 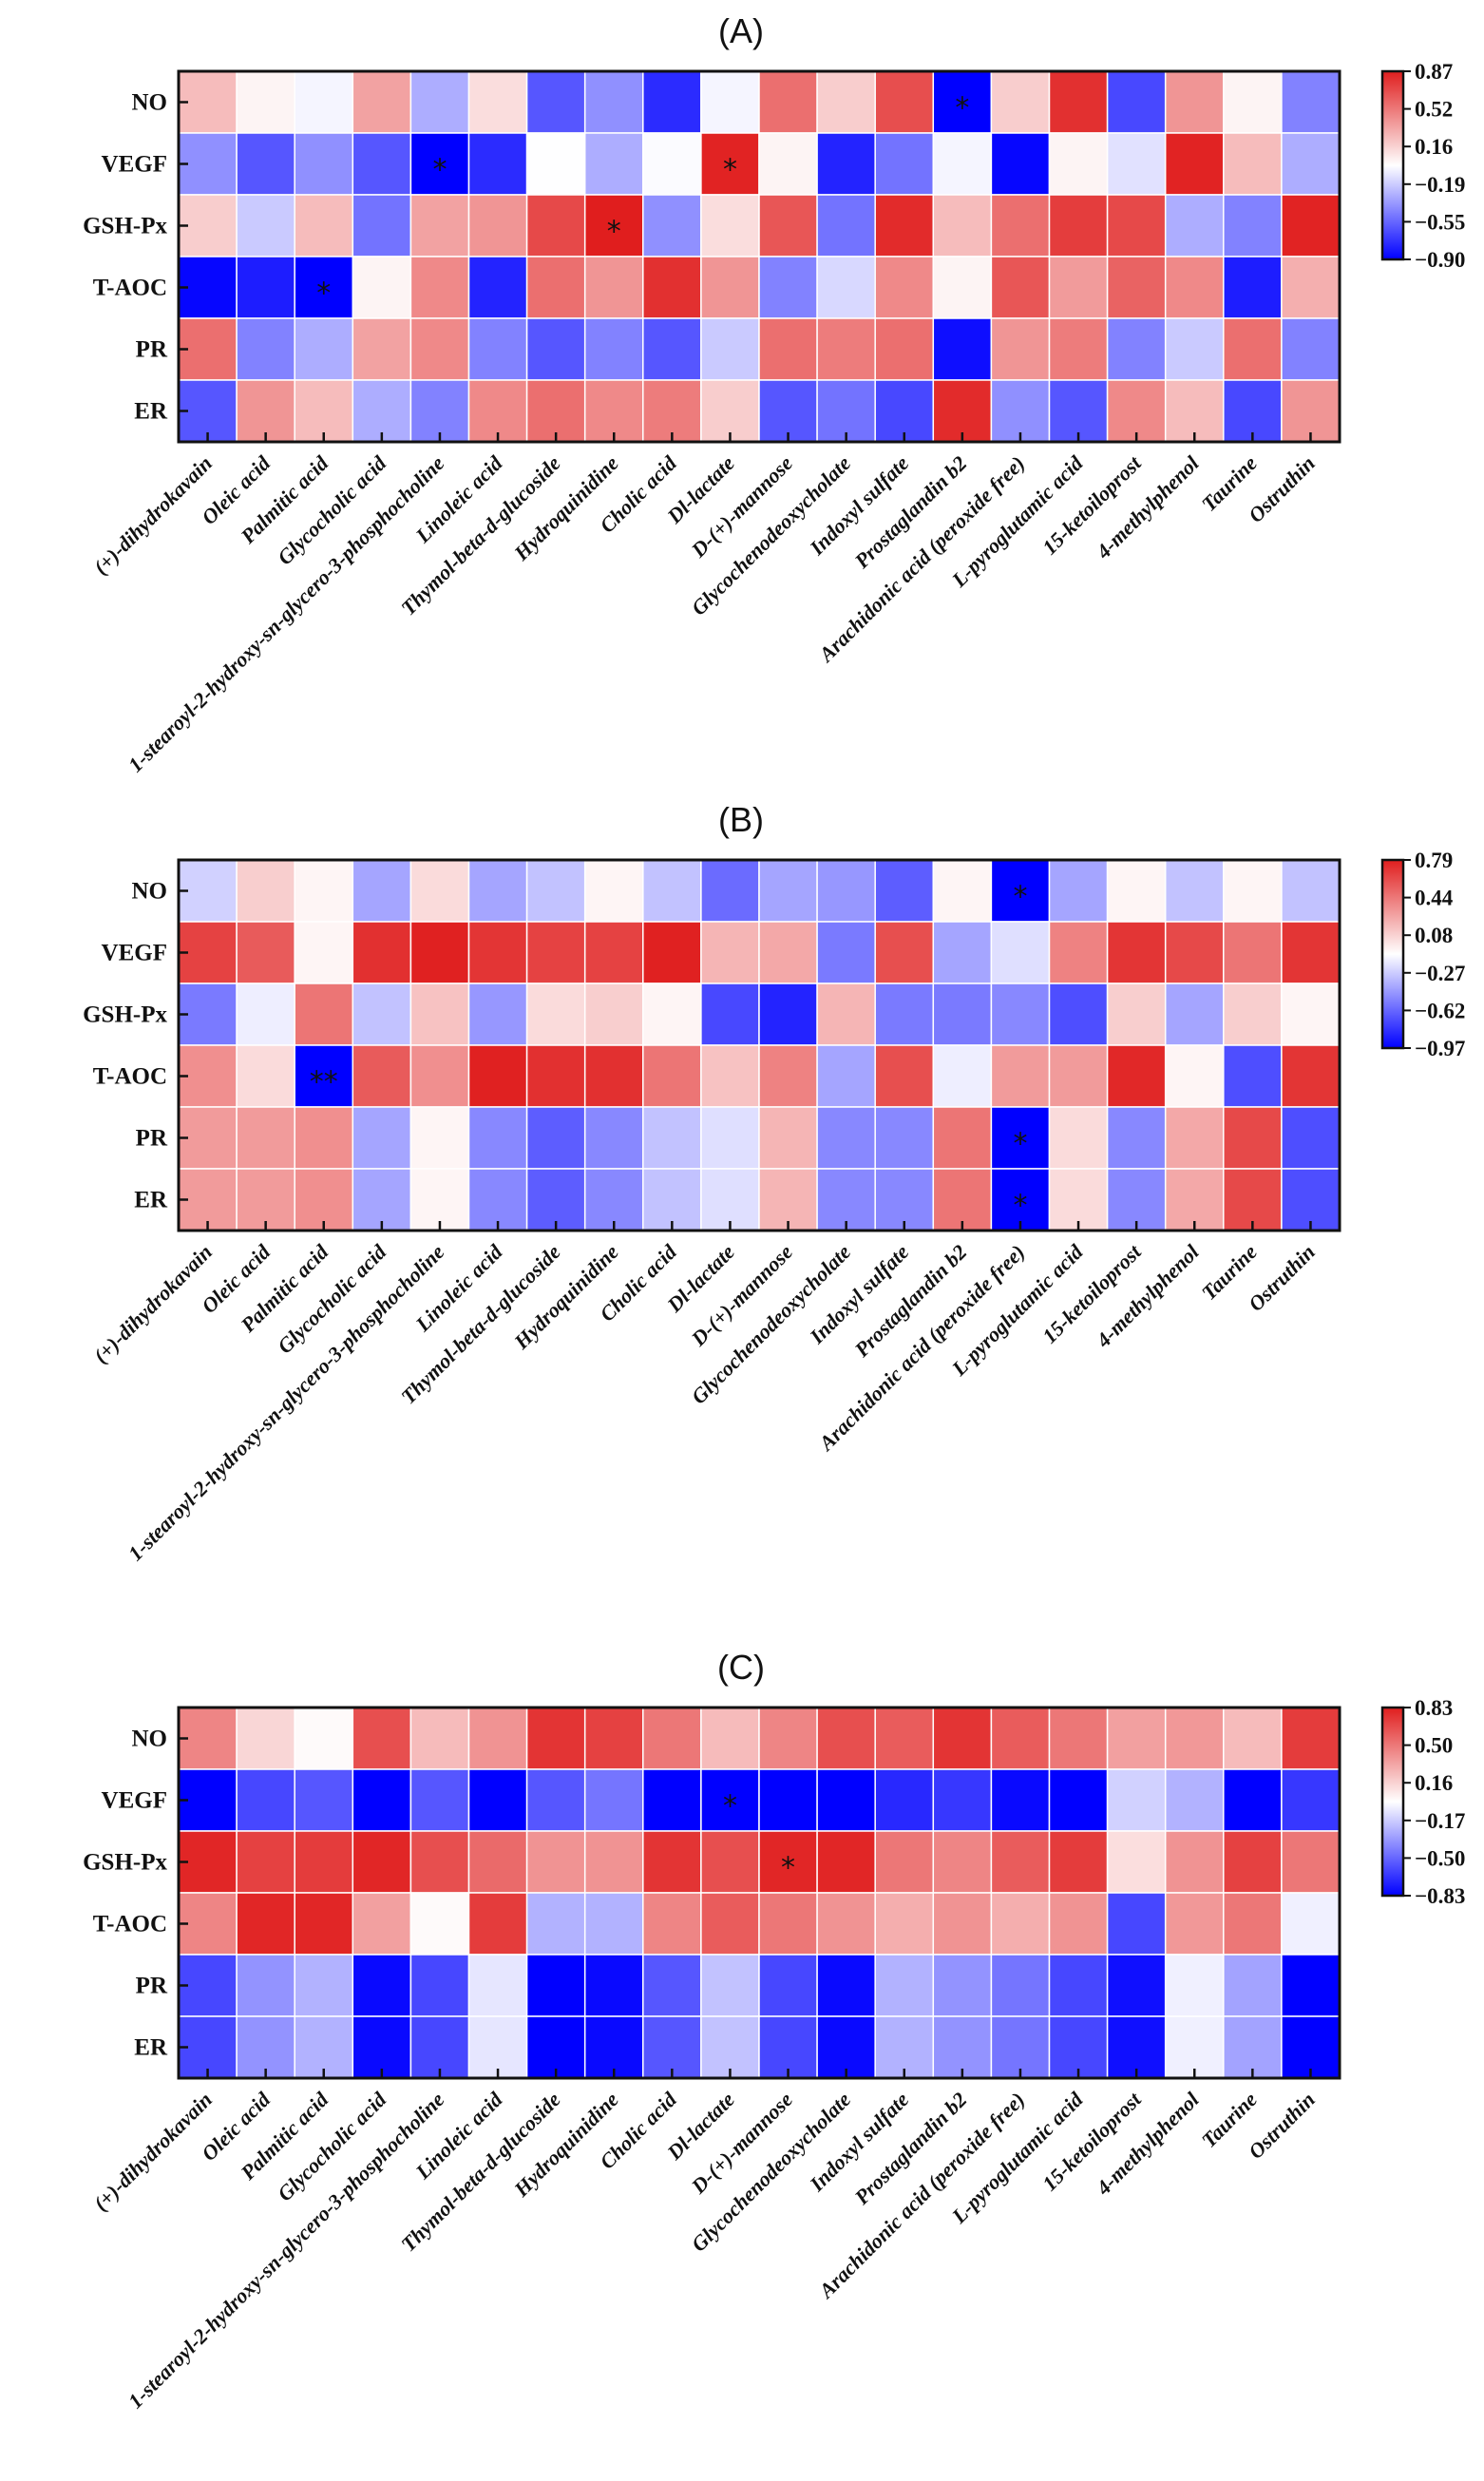 What do you see at coordinates (1440, 1048) in the screenshot?
I see `colorbar-label: −0.97` at bounding box center [1440, 1048].